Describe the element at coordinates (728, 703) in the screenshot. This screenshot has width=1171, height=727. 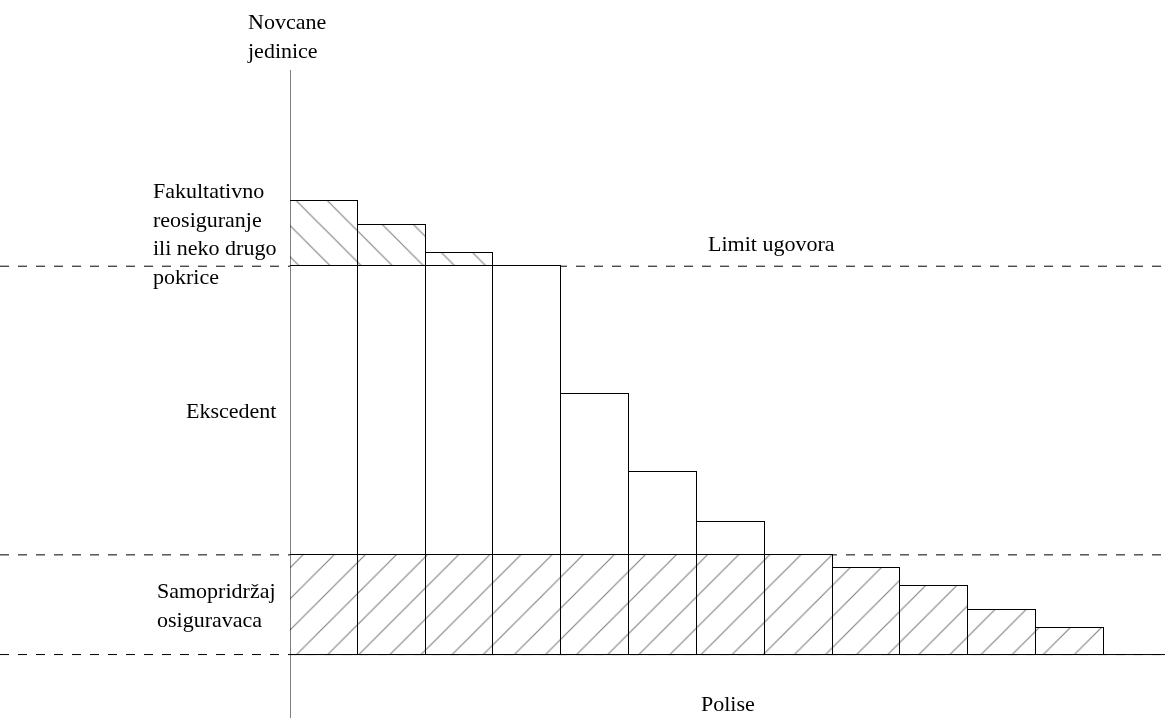
I see `x-axis-title: Polise` at that location.